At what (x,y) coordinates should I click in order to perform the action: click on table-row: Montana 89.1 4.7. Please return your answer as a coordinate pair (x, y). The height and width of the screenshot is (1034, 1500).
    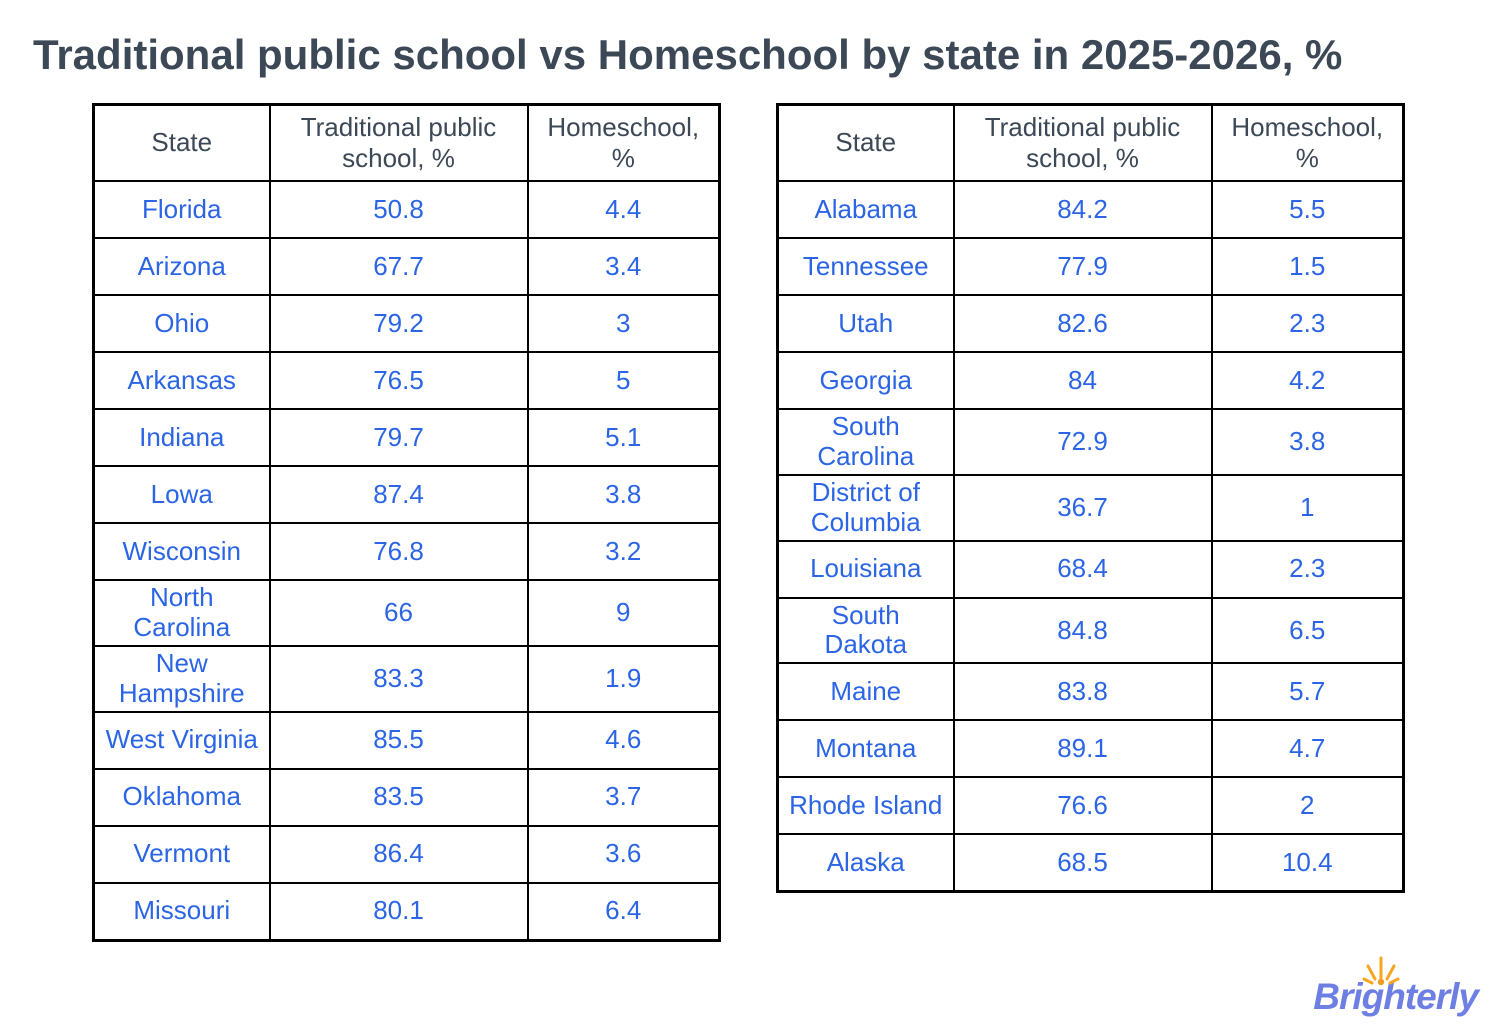
    Looking at the image, I should click on (1090, 749).